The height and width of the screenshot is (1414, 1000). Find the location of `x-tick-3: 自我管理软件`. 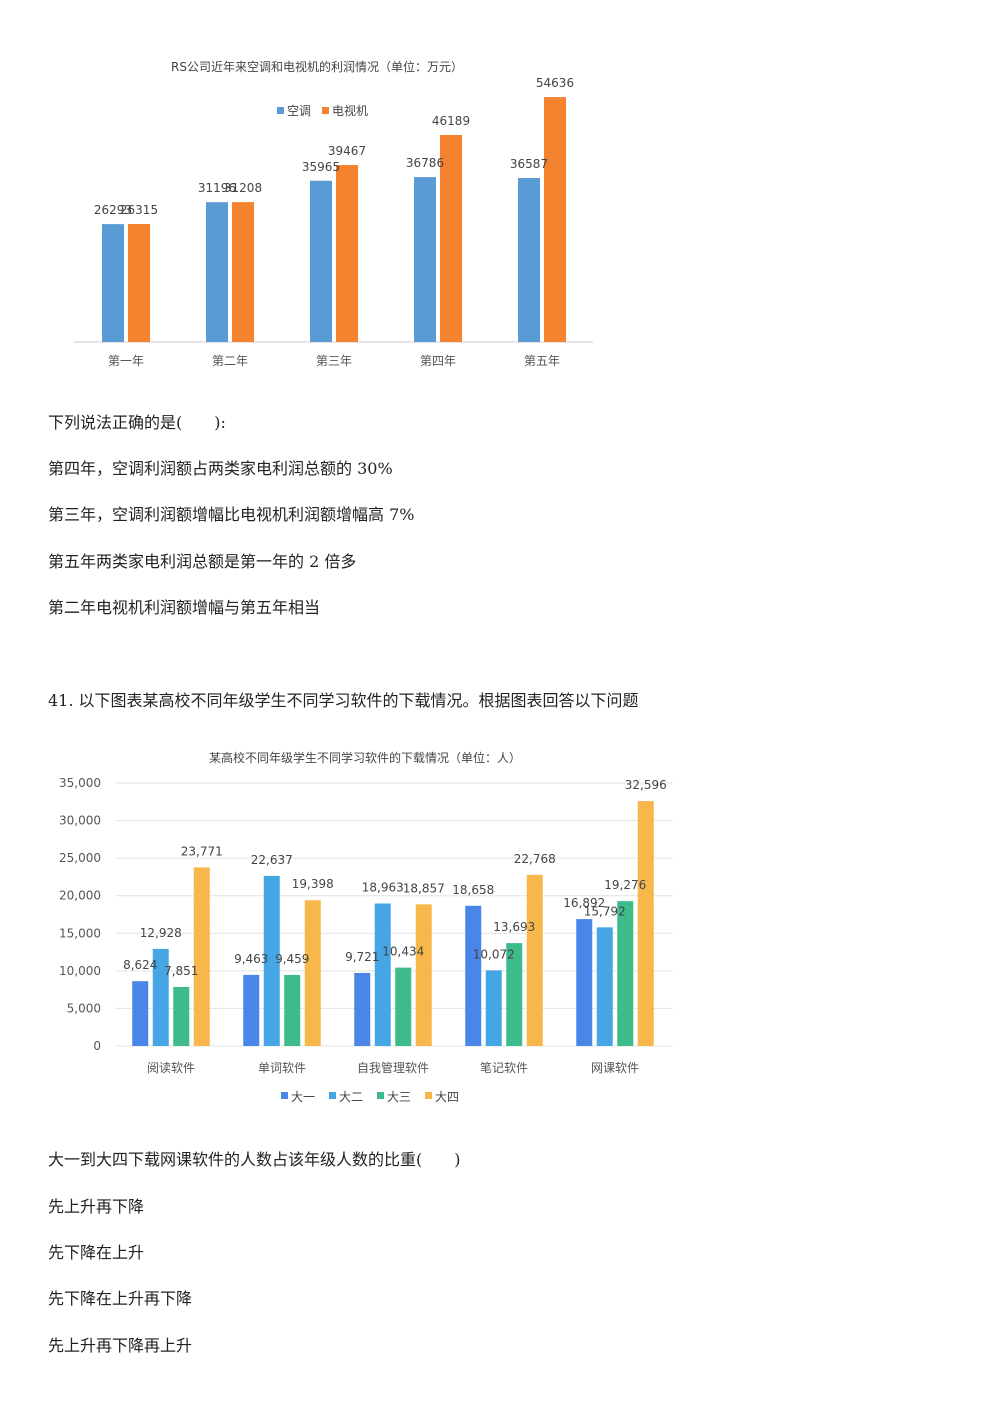

x-tick-3: 自我管理软件 is located at coordinates (393, 1067).